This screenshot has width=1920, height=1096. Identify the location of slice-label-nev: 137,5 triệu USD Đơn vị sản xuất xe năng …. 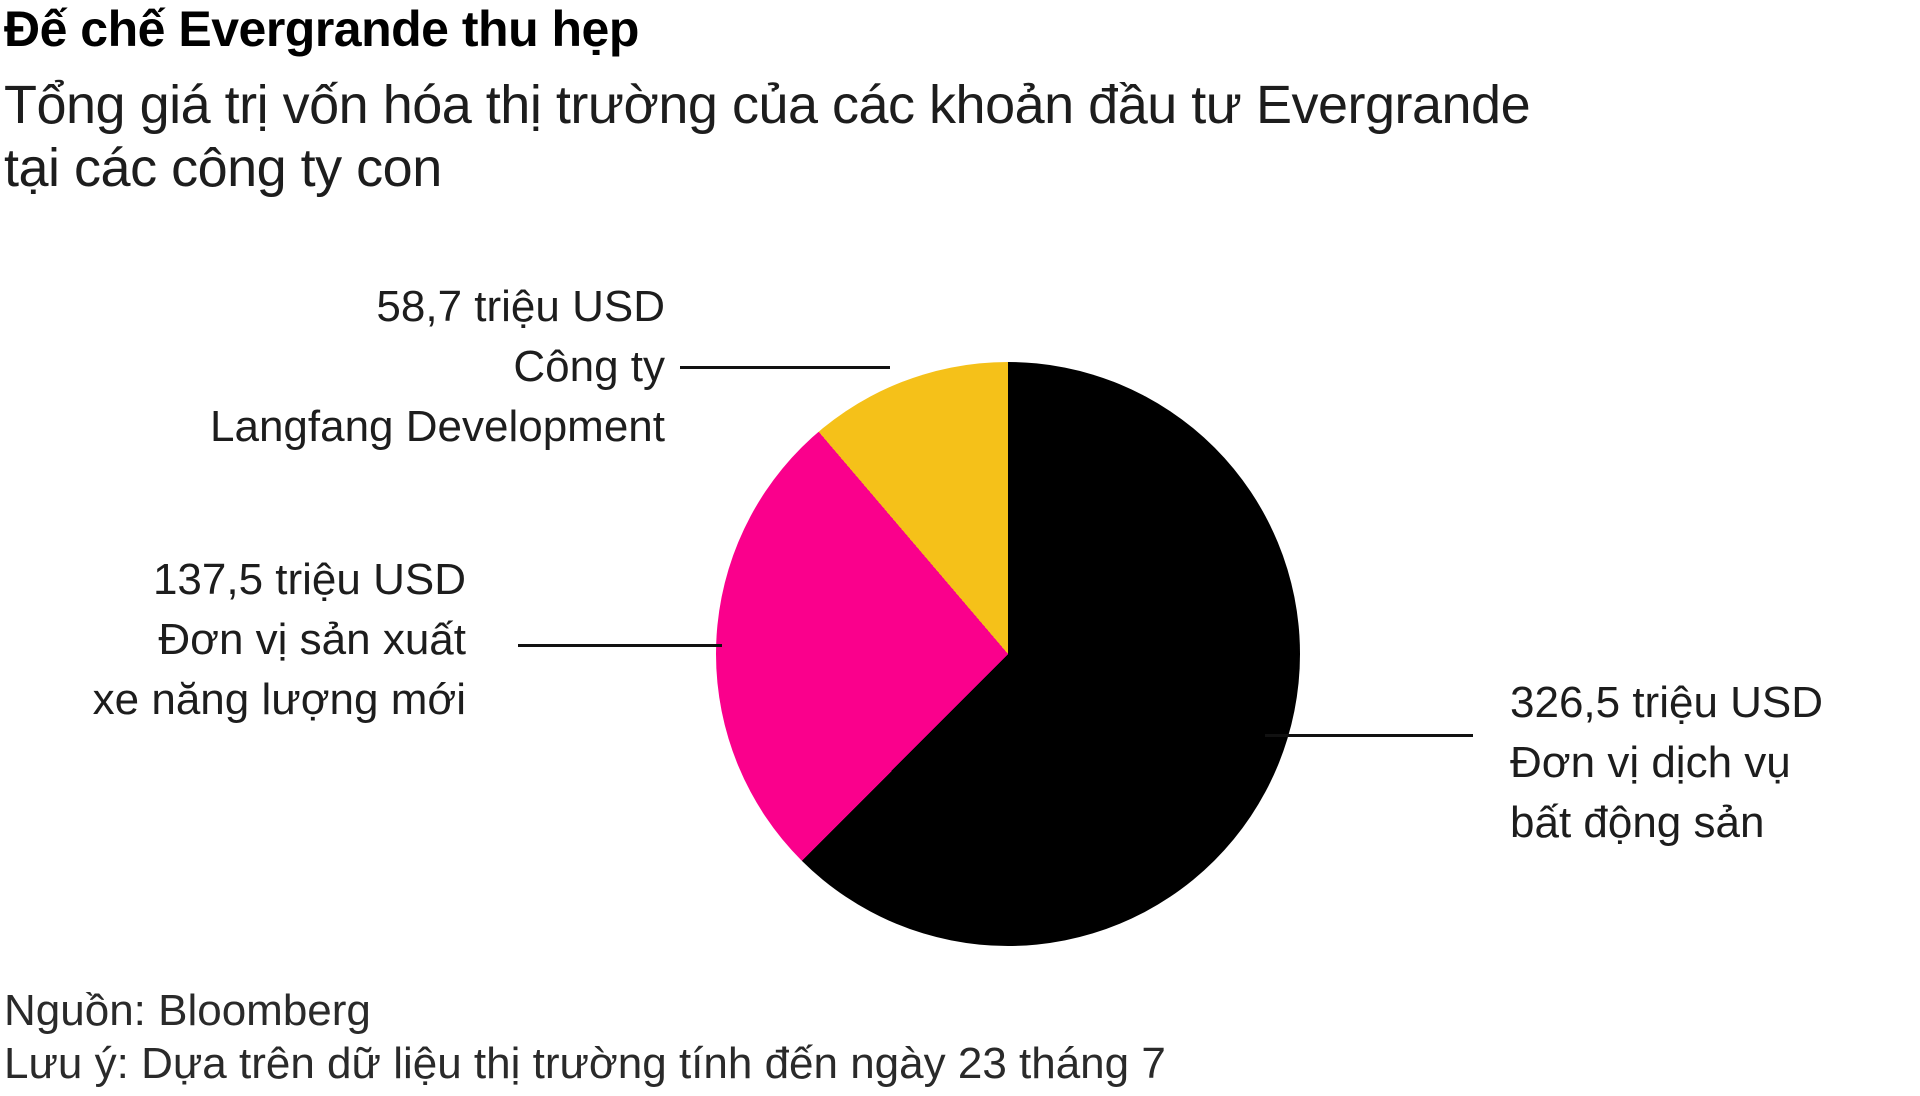
(266, 640).